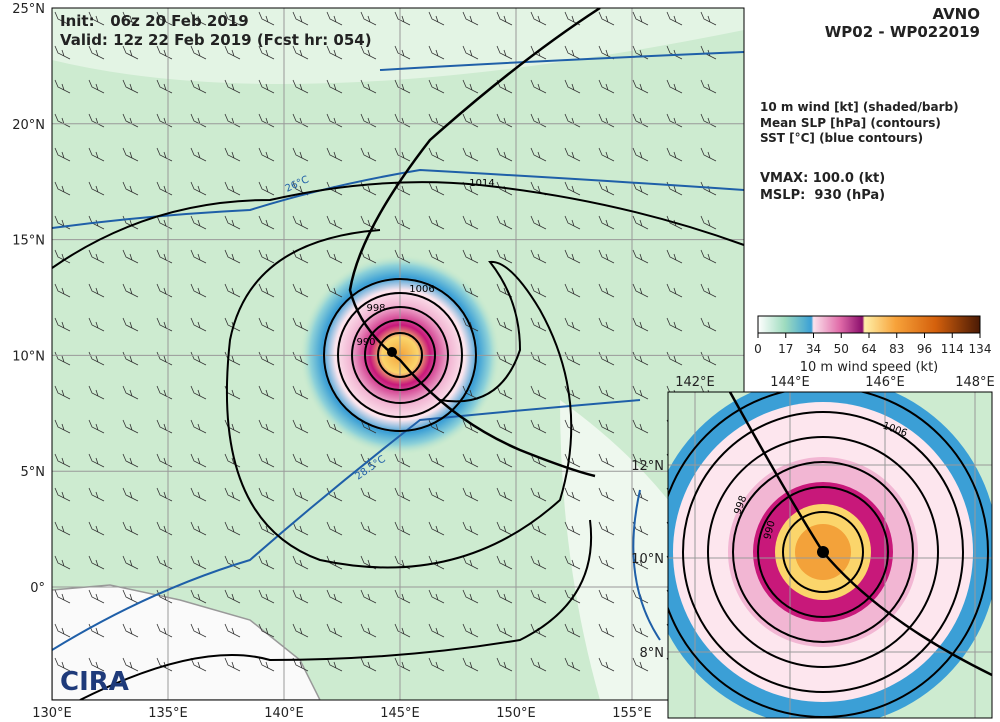  What do you see at coordinates (284, 713) in the screenshot?
I see `lon-label: 140°E` at bounding box center [284, 713].